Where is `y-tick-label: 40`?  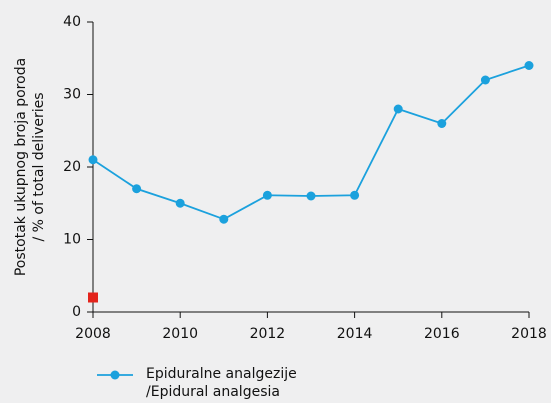
y-tick-label: 40 is located at coordinates (72, 22).